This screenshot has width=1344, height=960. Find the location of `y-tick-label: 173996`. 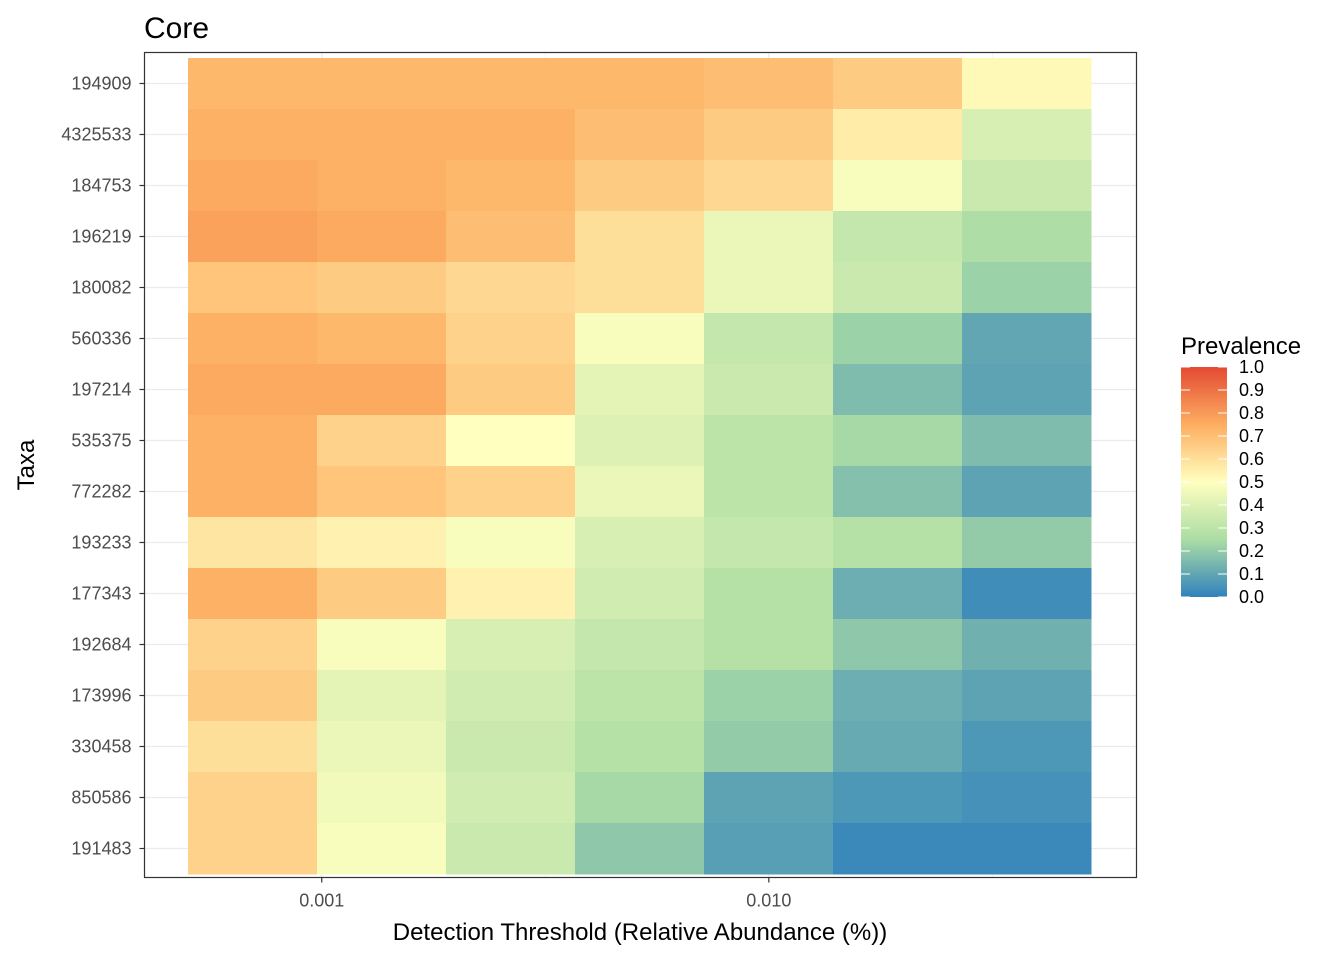

y-tick-label: 173996 is located at coordinates (101, 696).